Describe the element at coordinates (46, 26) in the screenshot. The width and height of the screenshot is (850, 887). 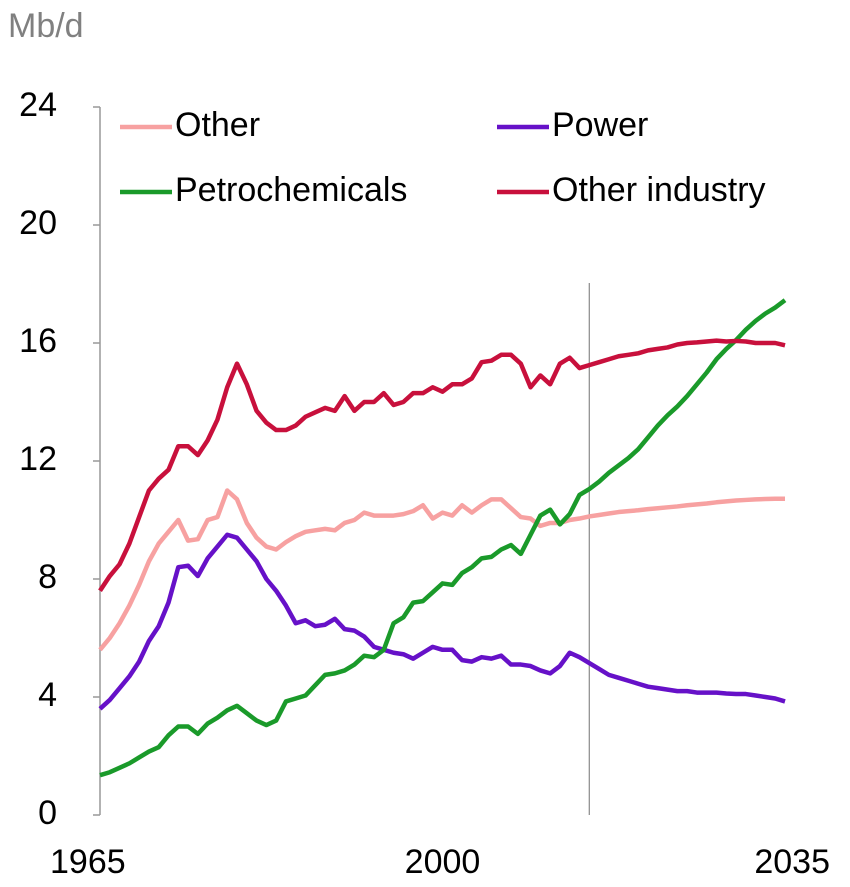
I see `y-axis-unit: Mb/d` at that location.